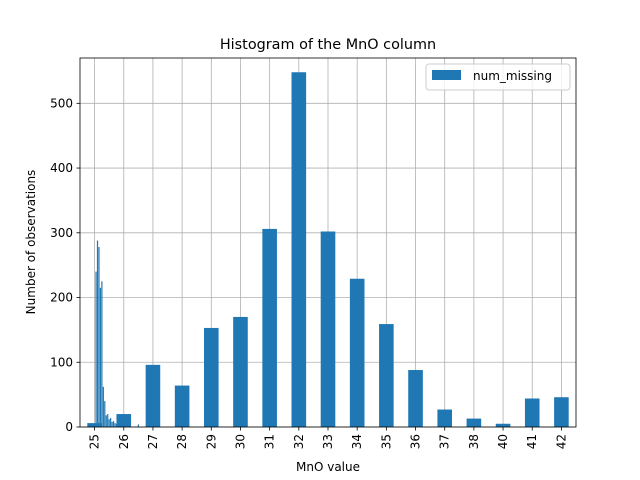 The width and height of the screenshot is (640, 480). What do you see at coordinates (61, 233) in the screenshot?
I see `y-tick-label: 300` at bounding box center [61, 233].